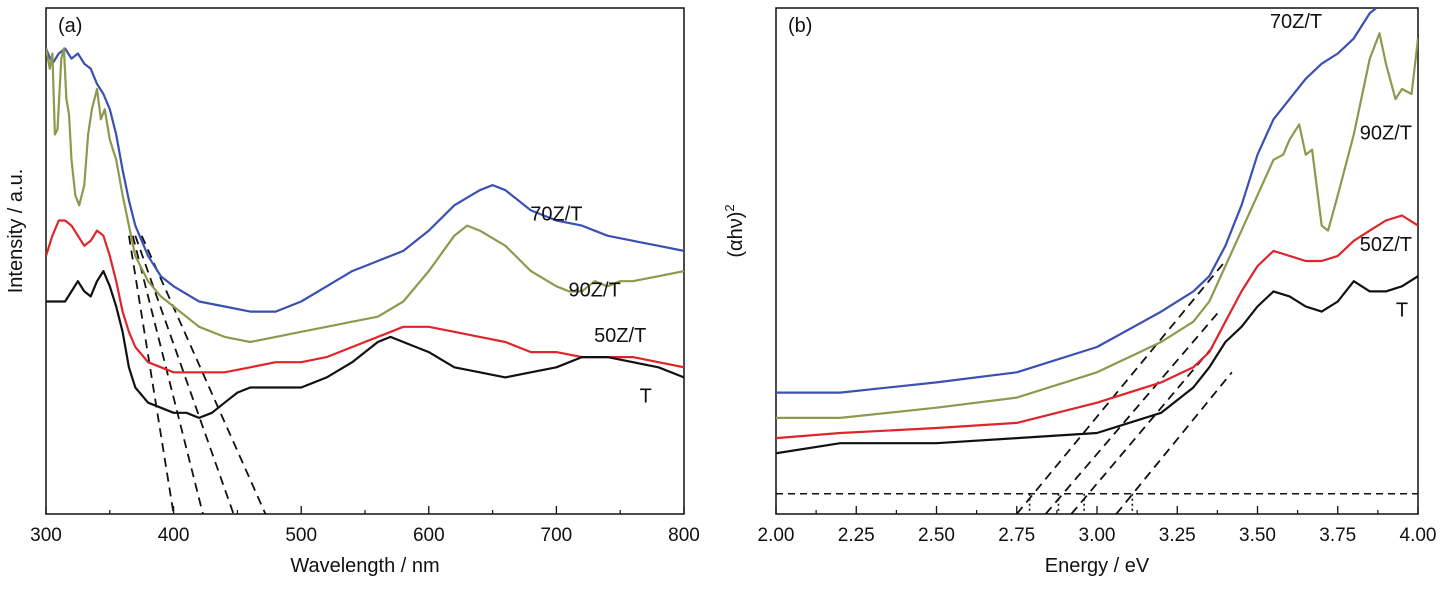  Describe the element at coordinates (301, 535) in the screenshot. I see `x-tick-label: 500` at that location.